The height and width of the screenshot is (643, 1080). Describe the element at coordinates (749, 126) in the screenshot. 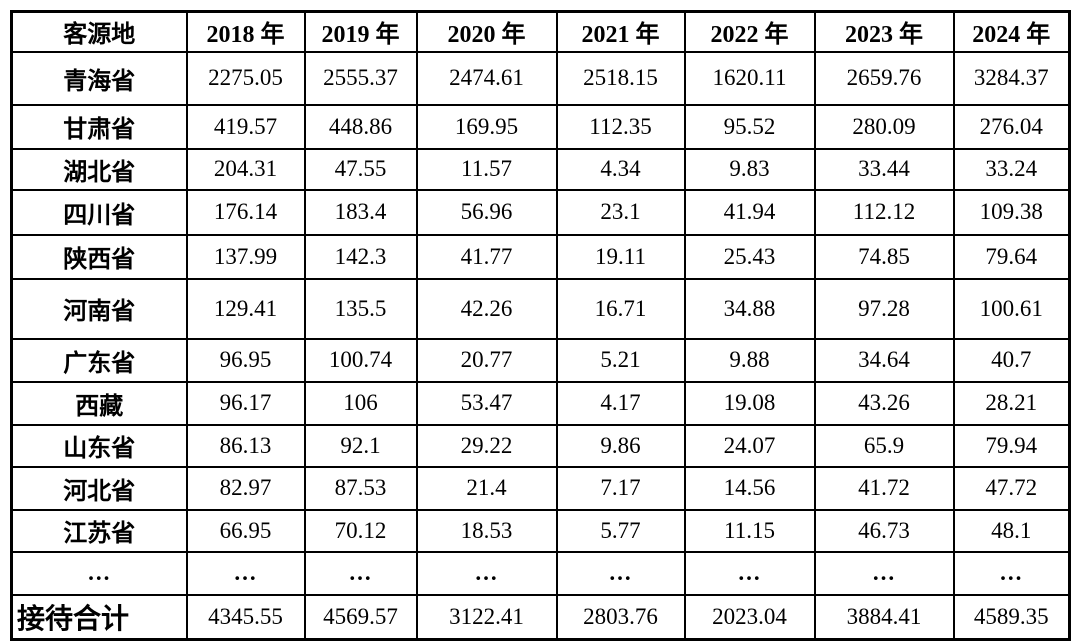

I see `table-cell: 95.52` at that location.